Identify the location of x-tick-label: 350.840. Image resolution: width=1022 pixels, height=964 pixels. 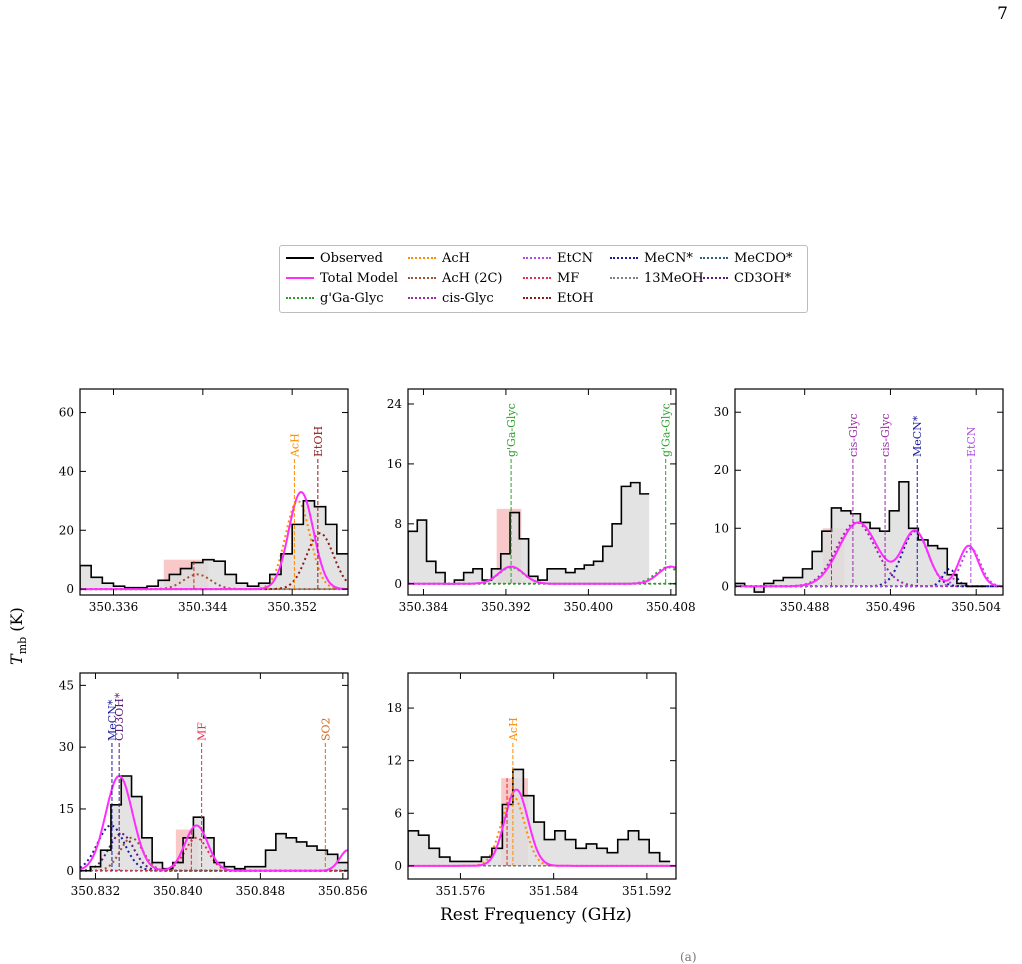
(178, 891).